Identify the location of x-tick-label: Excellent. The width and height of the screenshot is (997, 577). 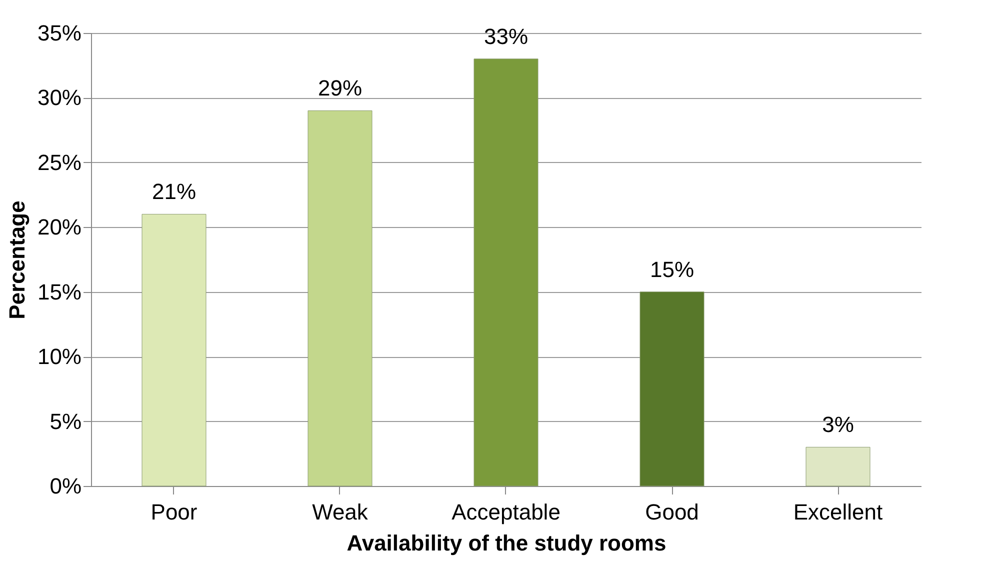
(838, 512).